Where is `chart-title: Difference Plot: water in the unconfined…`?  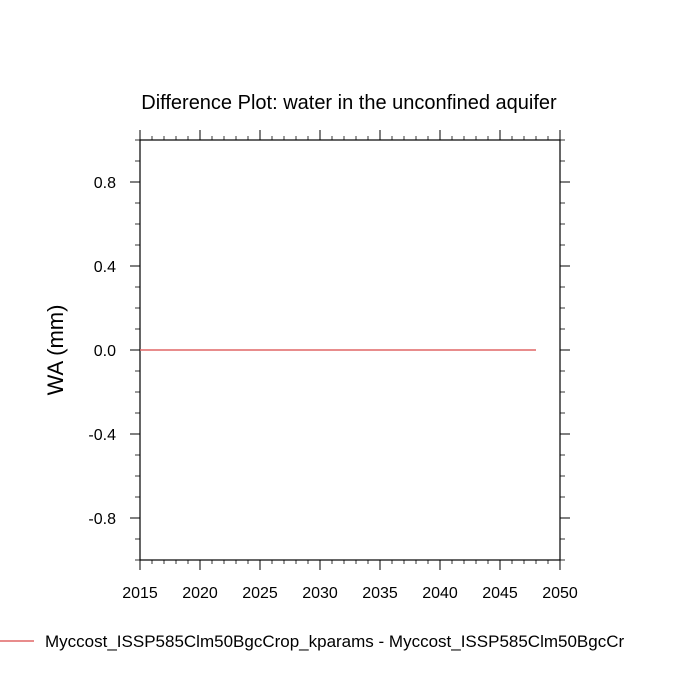
chart-title: Difference Plot: water in the unconfined… is located at coordinates (349, 103).